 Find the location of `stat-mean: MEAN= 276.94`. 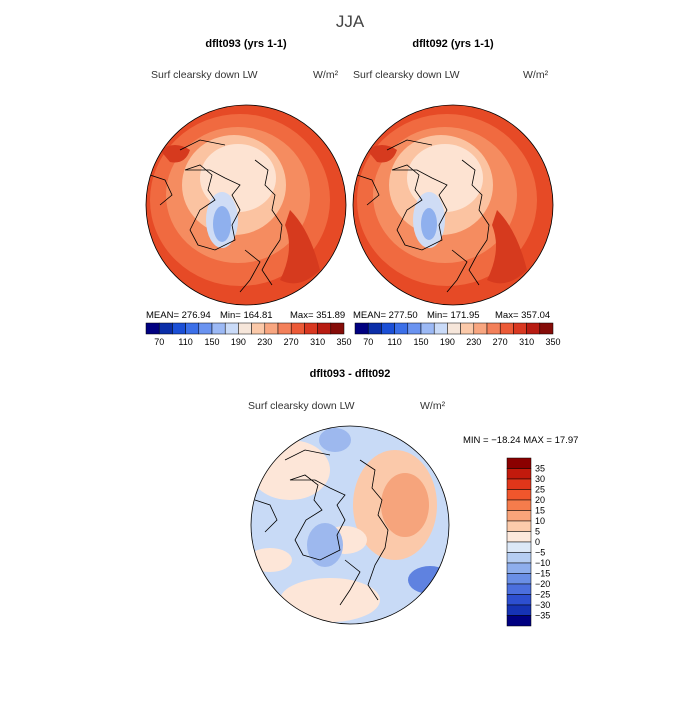

stat-mean: MEAN= 276.94 is located at coordinates (178, 315).